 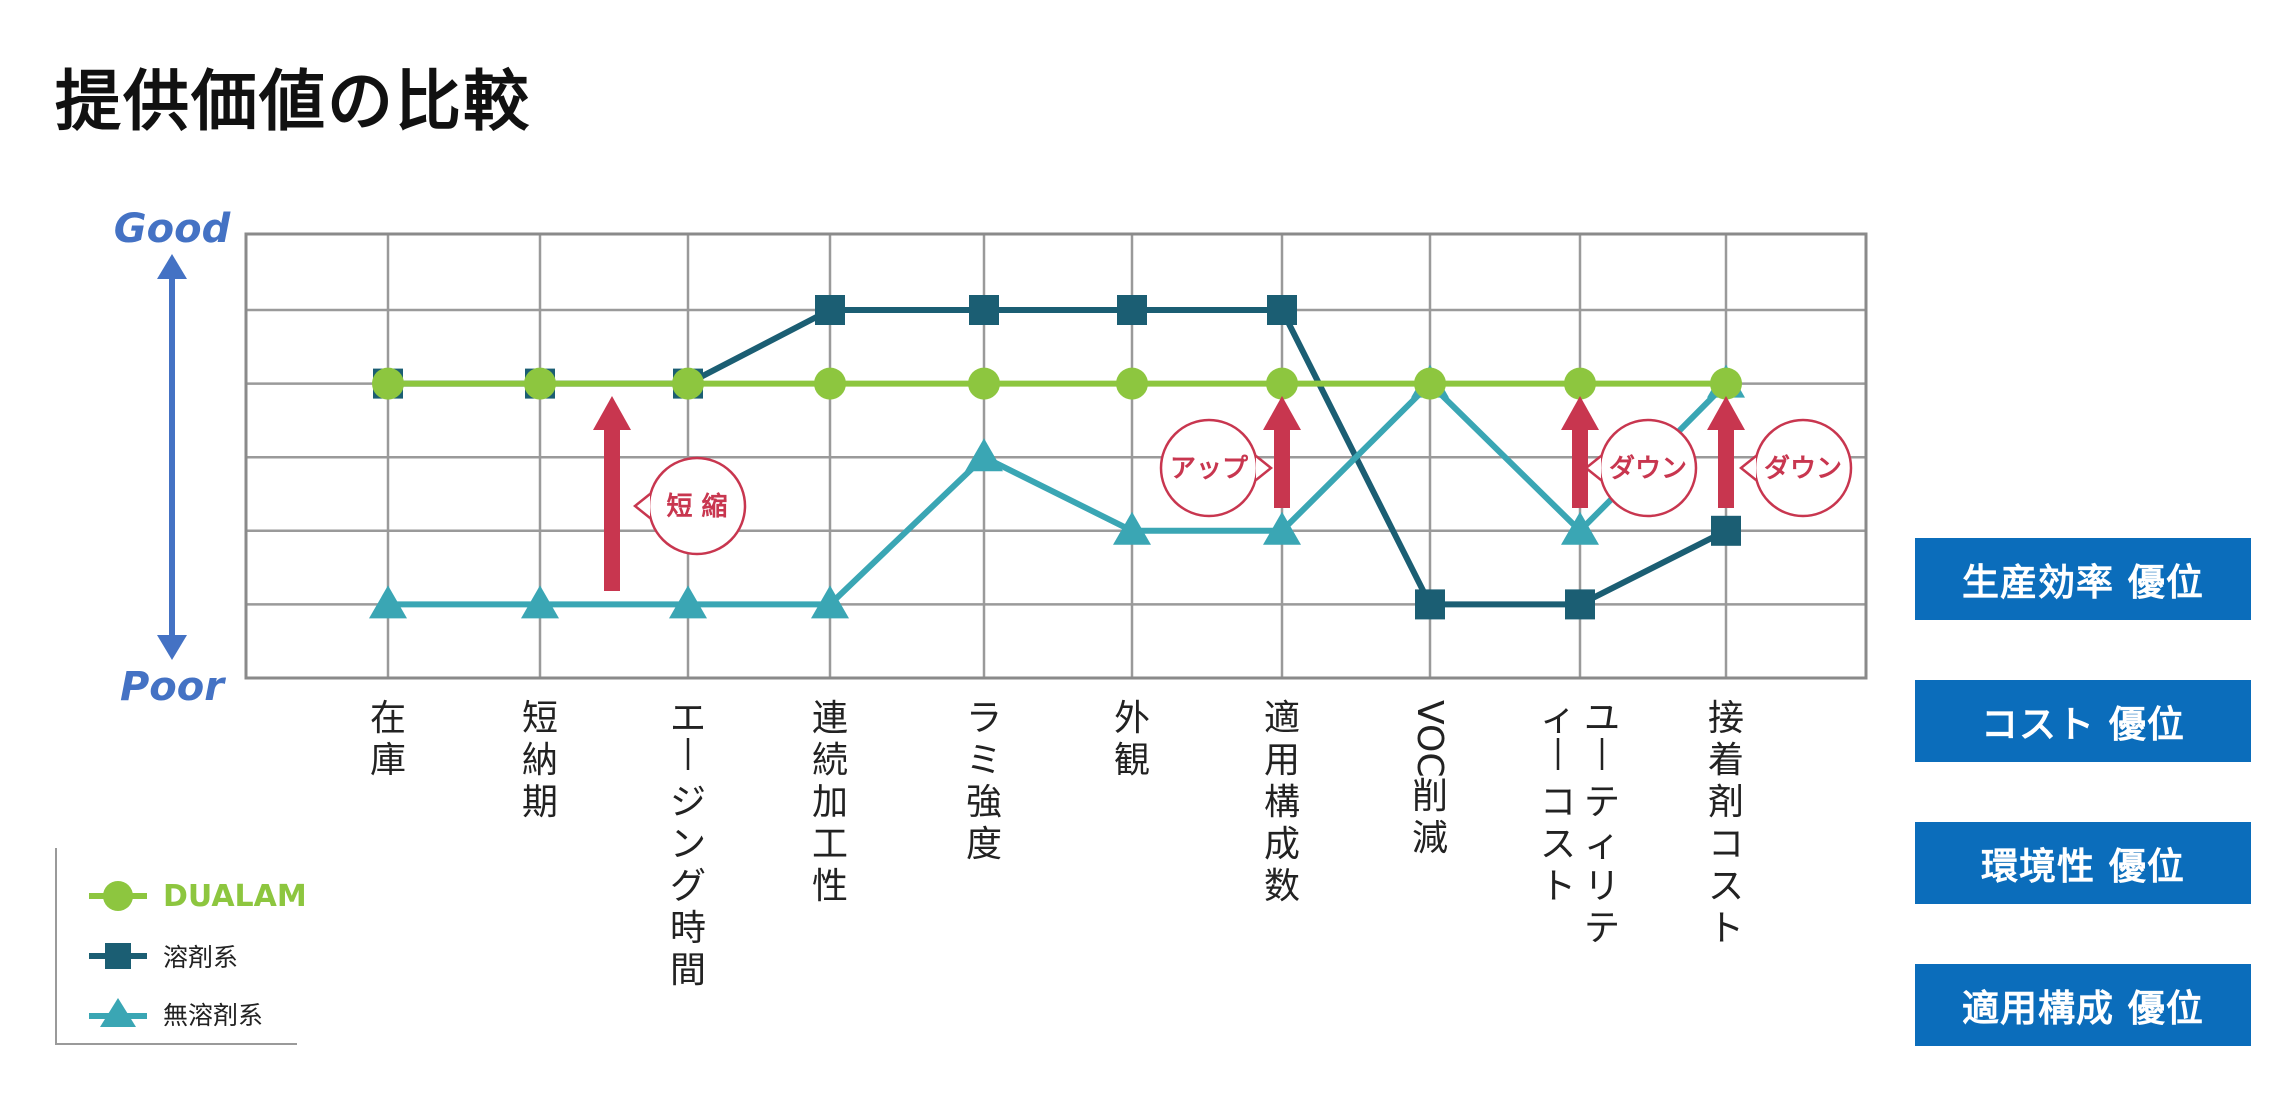 I want to click on callout-label: 短 縮, so click(x=696, y=506).